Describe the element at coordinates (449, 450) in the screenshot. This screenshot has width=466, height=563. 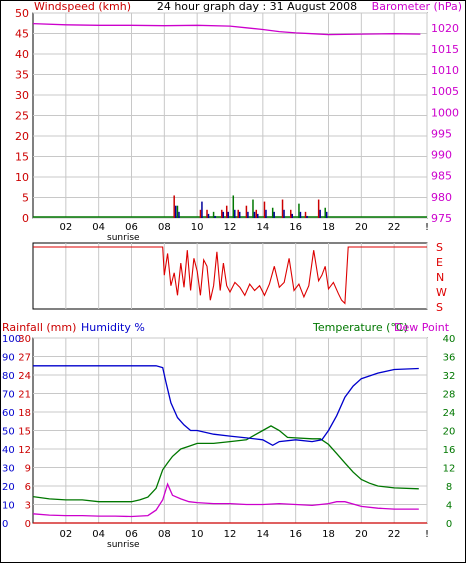
I see `temperature-tick-label: 16` at that location.